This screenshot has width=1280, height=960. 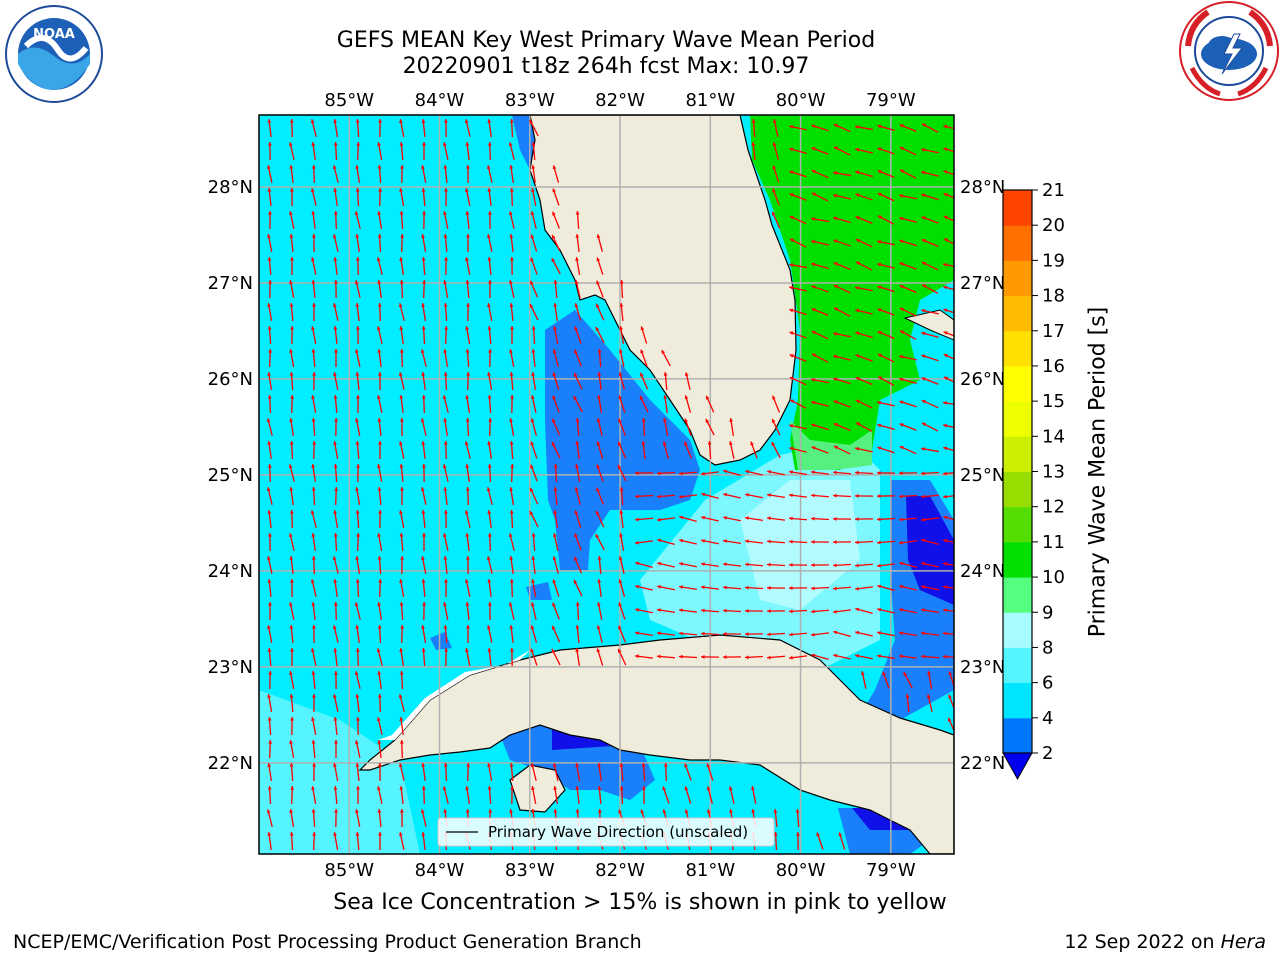 What do you see at coordinates (230, 475) in the screenshot?
I see `lat-ticks-left: 28°N 27°N 26°N 25°N 24°N 23°N 22°N` at bounding box center [230, 475].